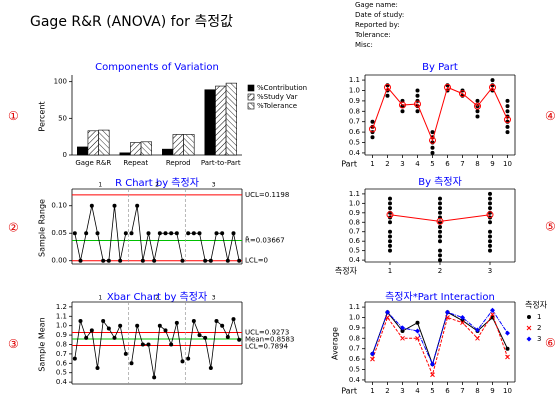 Image resolution: width=560 pixels, height=400 pixels. What do you see at coordinates (440, 271) in the screenshot?
I see `x-tick-label: 2` at bounding box center [440, 271].